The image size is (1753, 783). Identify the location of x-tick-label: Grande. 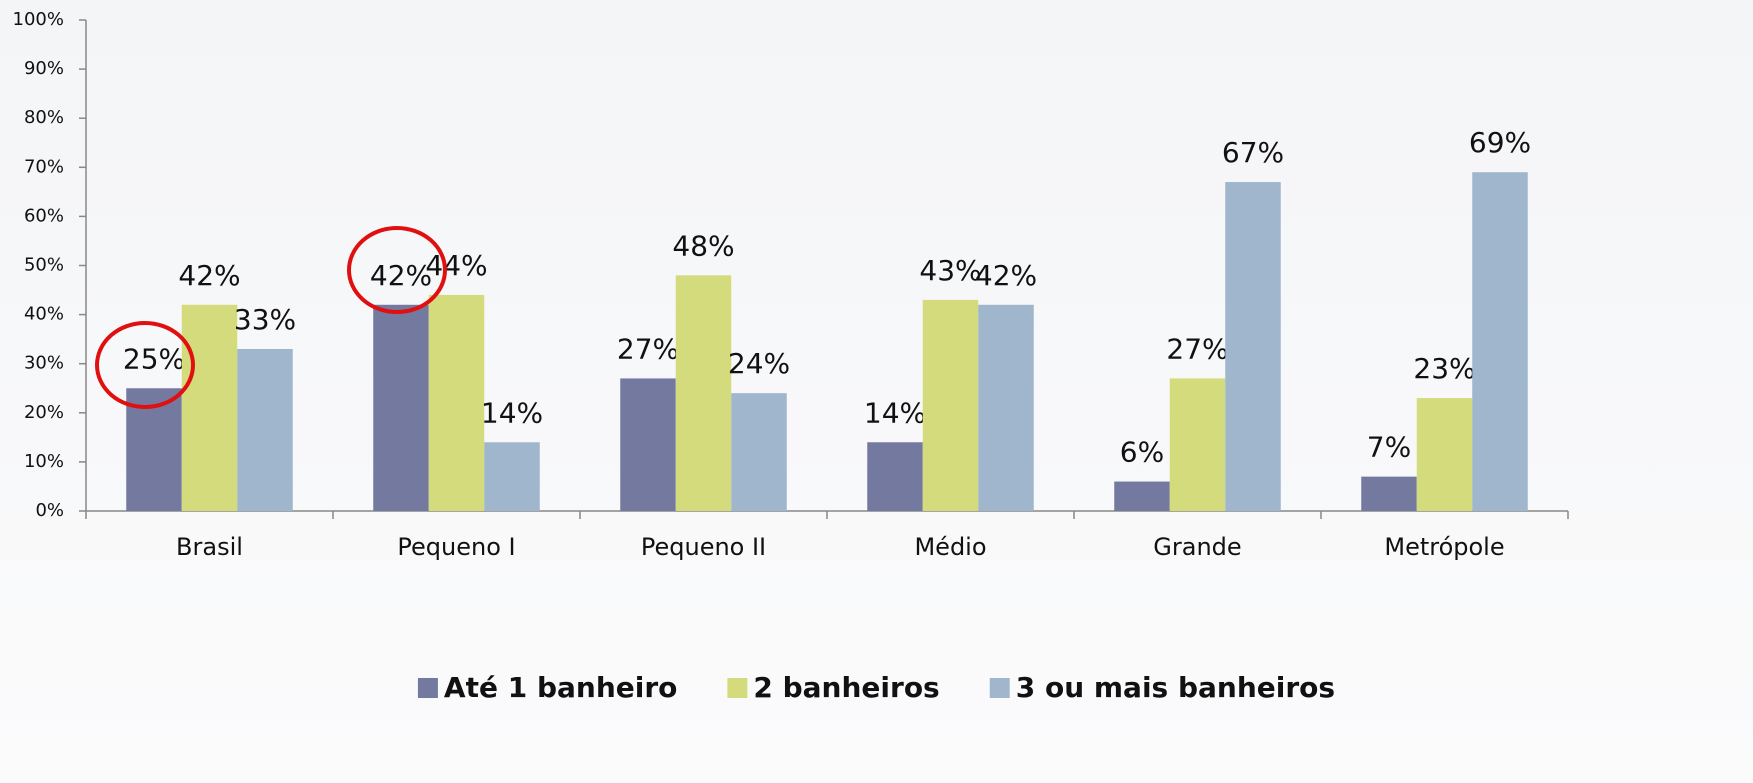
(1197, 547).